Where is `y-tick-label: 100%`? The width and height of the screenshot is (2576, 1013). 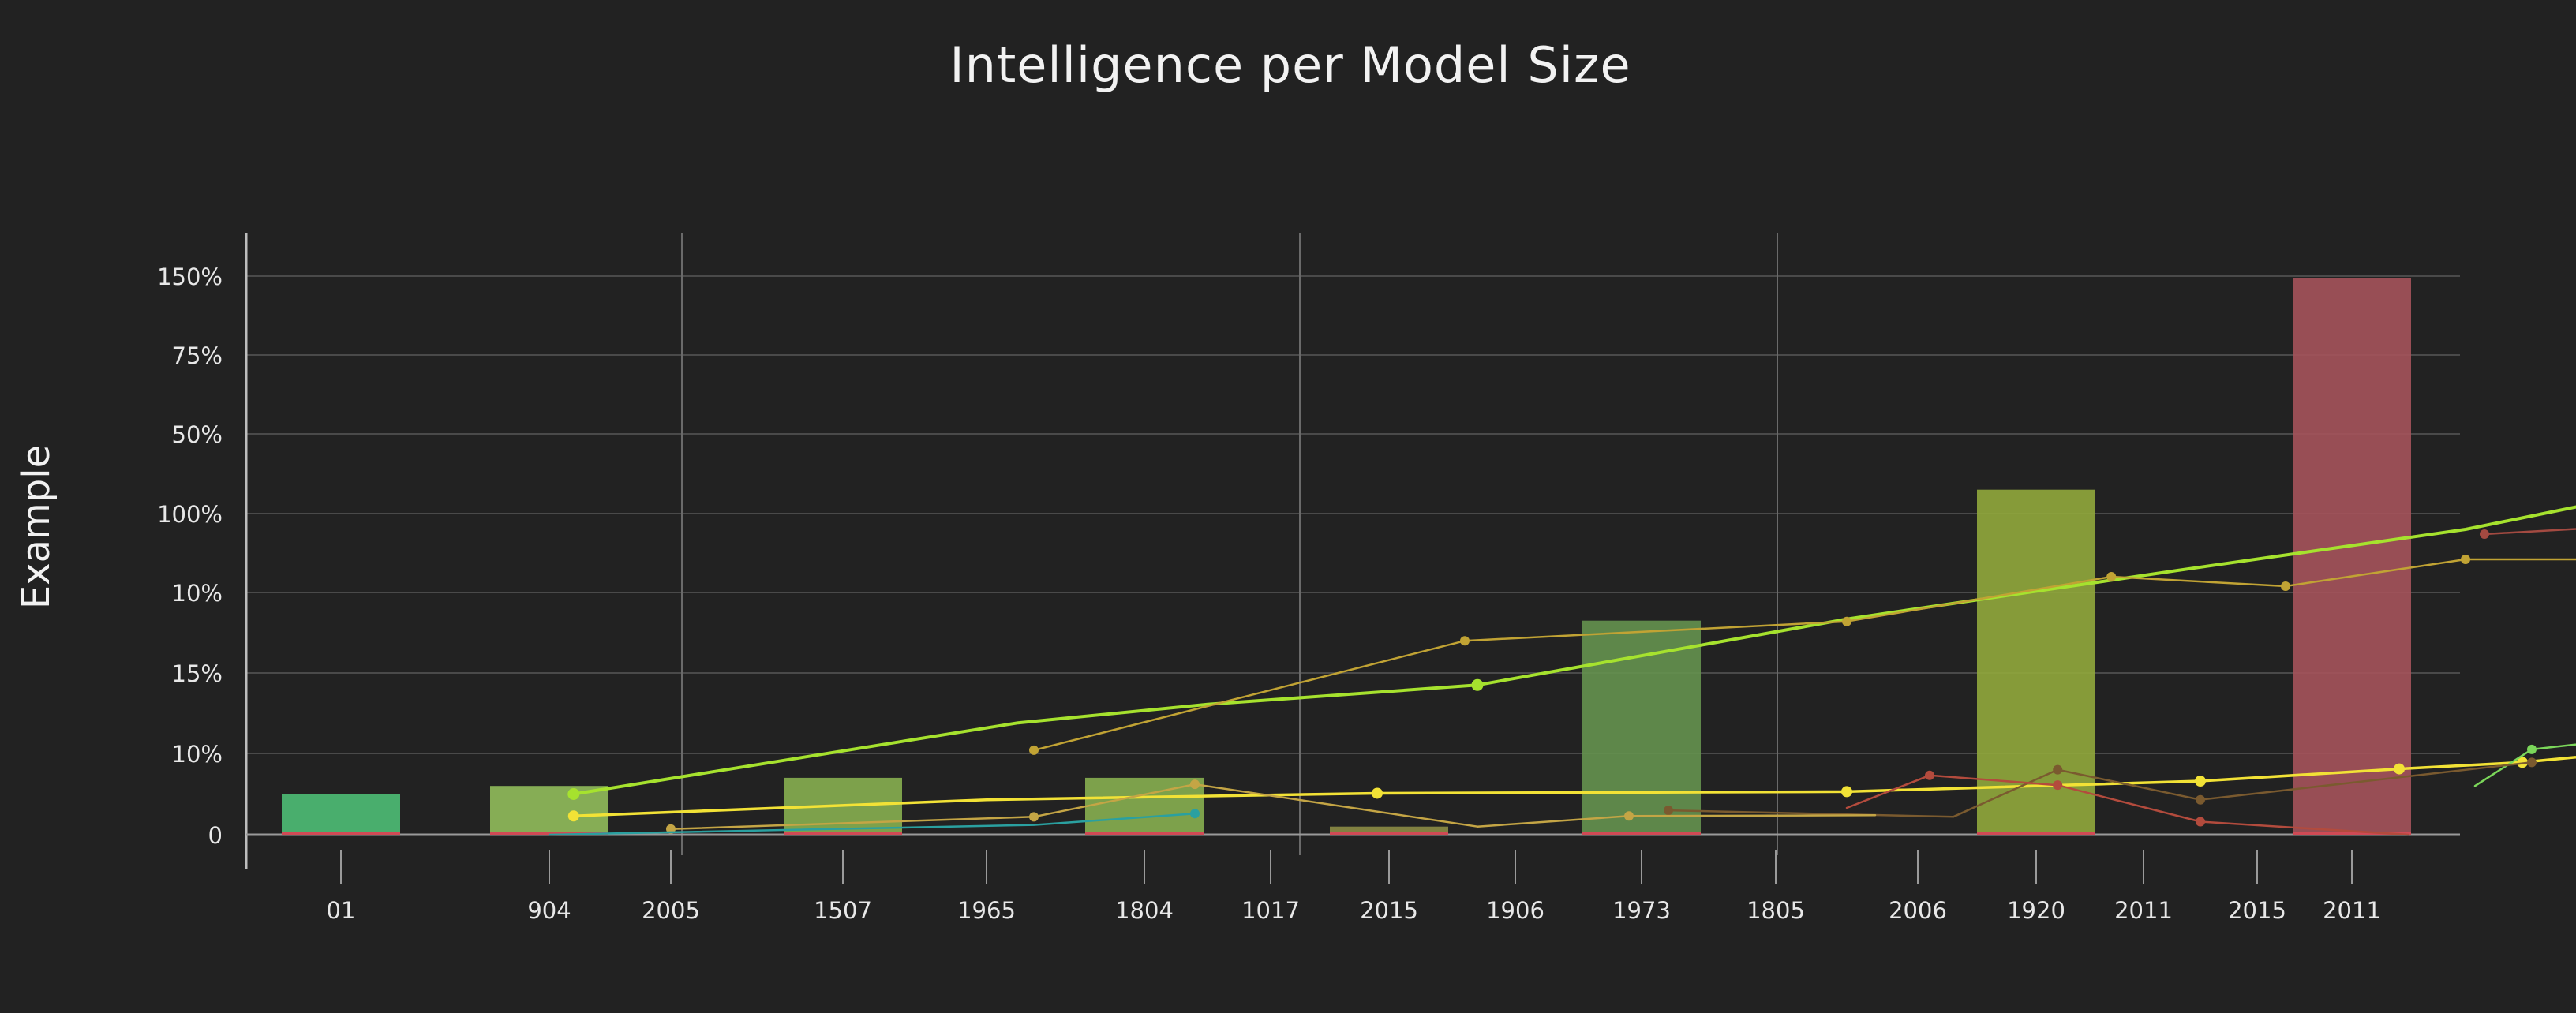 y-tick-label: 100% is located at coordinates (190, 514).